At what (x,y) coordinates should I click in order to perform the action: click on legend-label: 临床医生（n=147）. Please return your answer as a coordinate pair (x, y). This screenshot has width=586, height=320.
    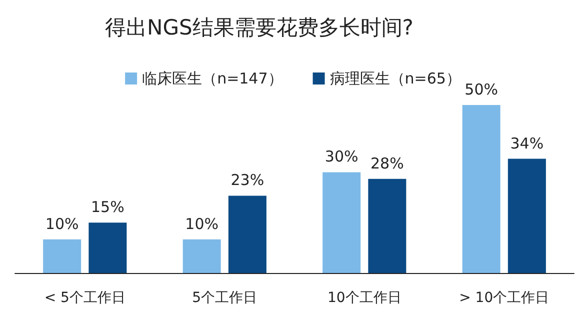
    Looking at the image, I should click on (212, 79).